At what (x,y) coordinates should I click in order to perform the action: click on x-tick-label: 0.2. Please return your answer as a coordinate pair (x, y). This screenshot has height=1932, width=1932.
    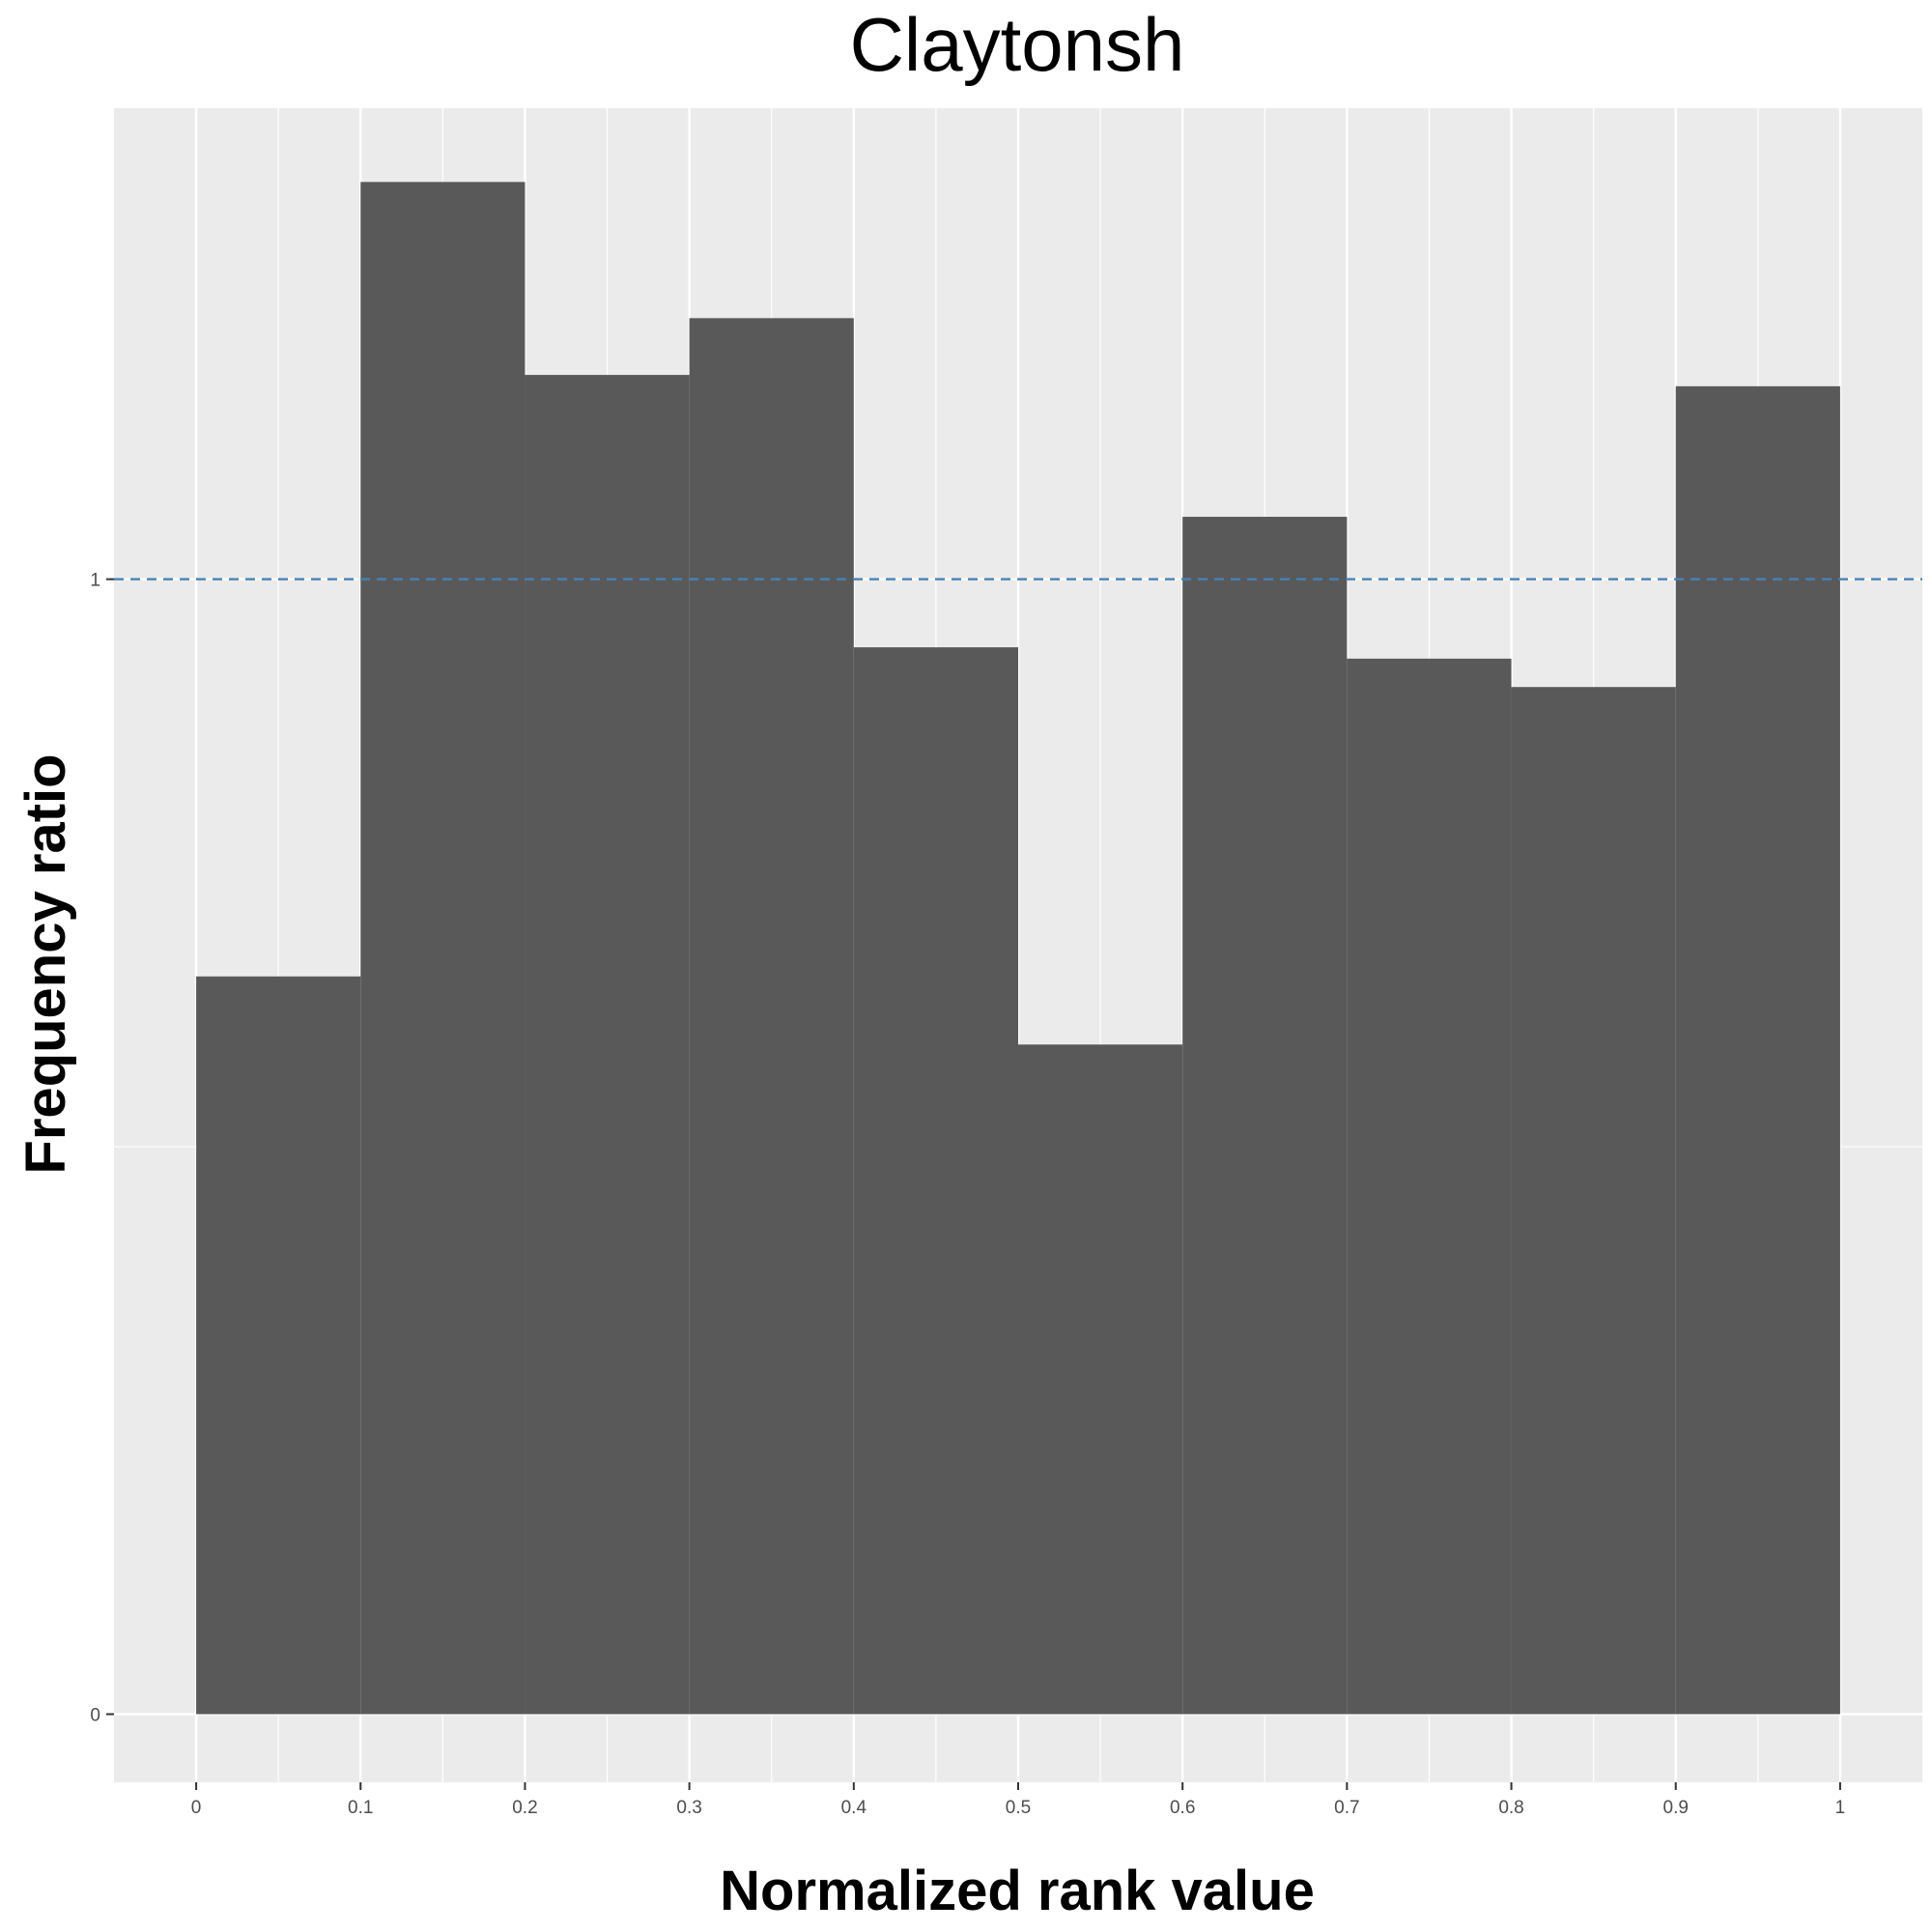
    Looking at the image, I should click on (524, 1808).